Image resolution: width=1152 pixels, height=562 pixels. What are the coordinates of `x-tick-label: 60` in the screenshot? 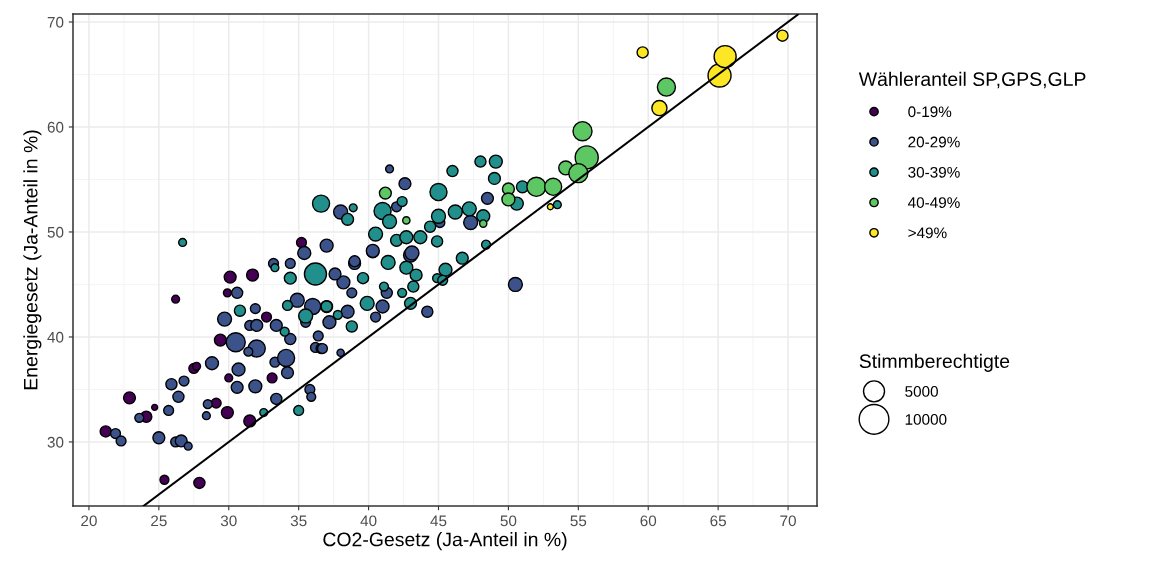 It's located at (648, 521).